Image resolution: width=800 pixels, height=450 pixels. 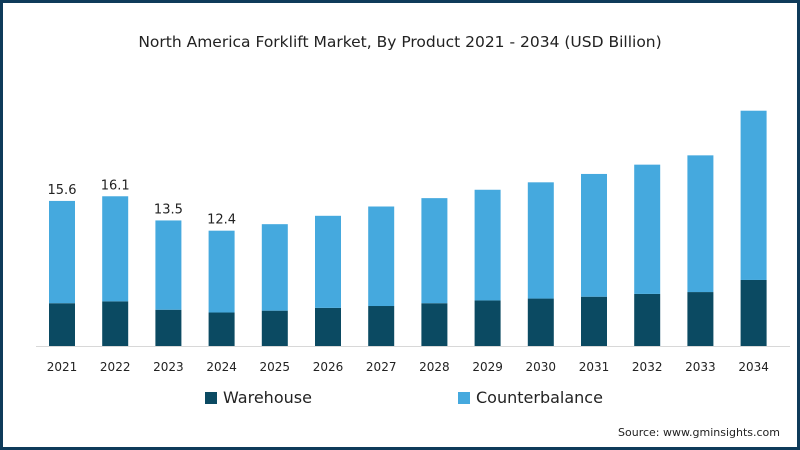 What do you see at coordinates (221, 220) in the screenshot?
I see `data-label: 12.4` at bounding box center [221, 220].